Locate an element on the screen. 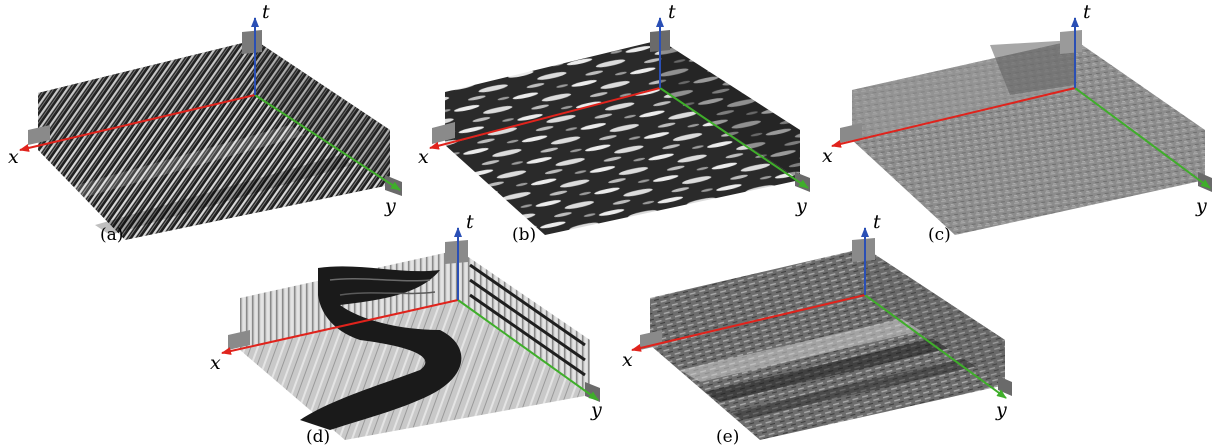 The height and width of the screenshot is (445, 1218). panel-label: (e) is located at coordinates (727, 436).